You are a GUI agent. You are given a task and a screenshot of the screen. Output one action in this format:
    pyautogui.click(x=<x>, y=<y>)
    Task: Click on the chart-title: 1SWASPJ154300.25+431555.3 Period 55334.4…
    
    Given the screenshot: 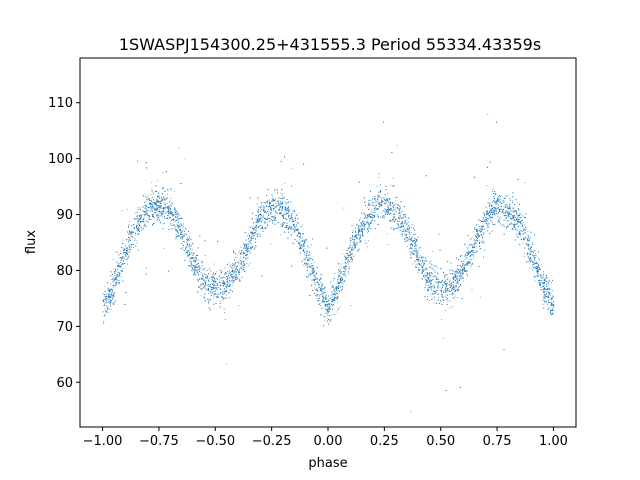 What is the action you would take?
    pyautogui.click(x=330, y=44)
    